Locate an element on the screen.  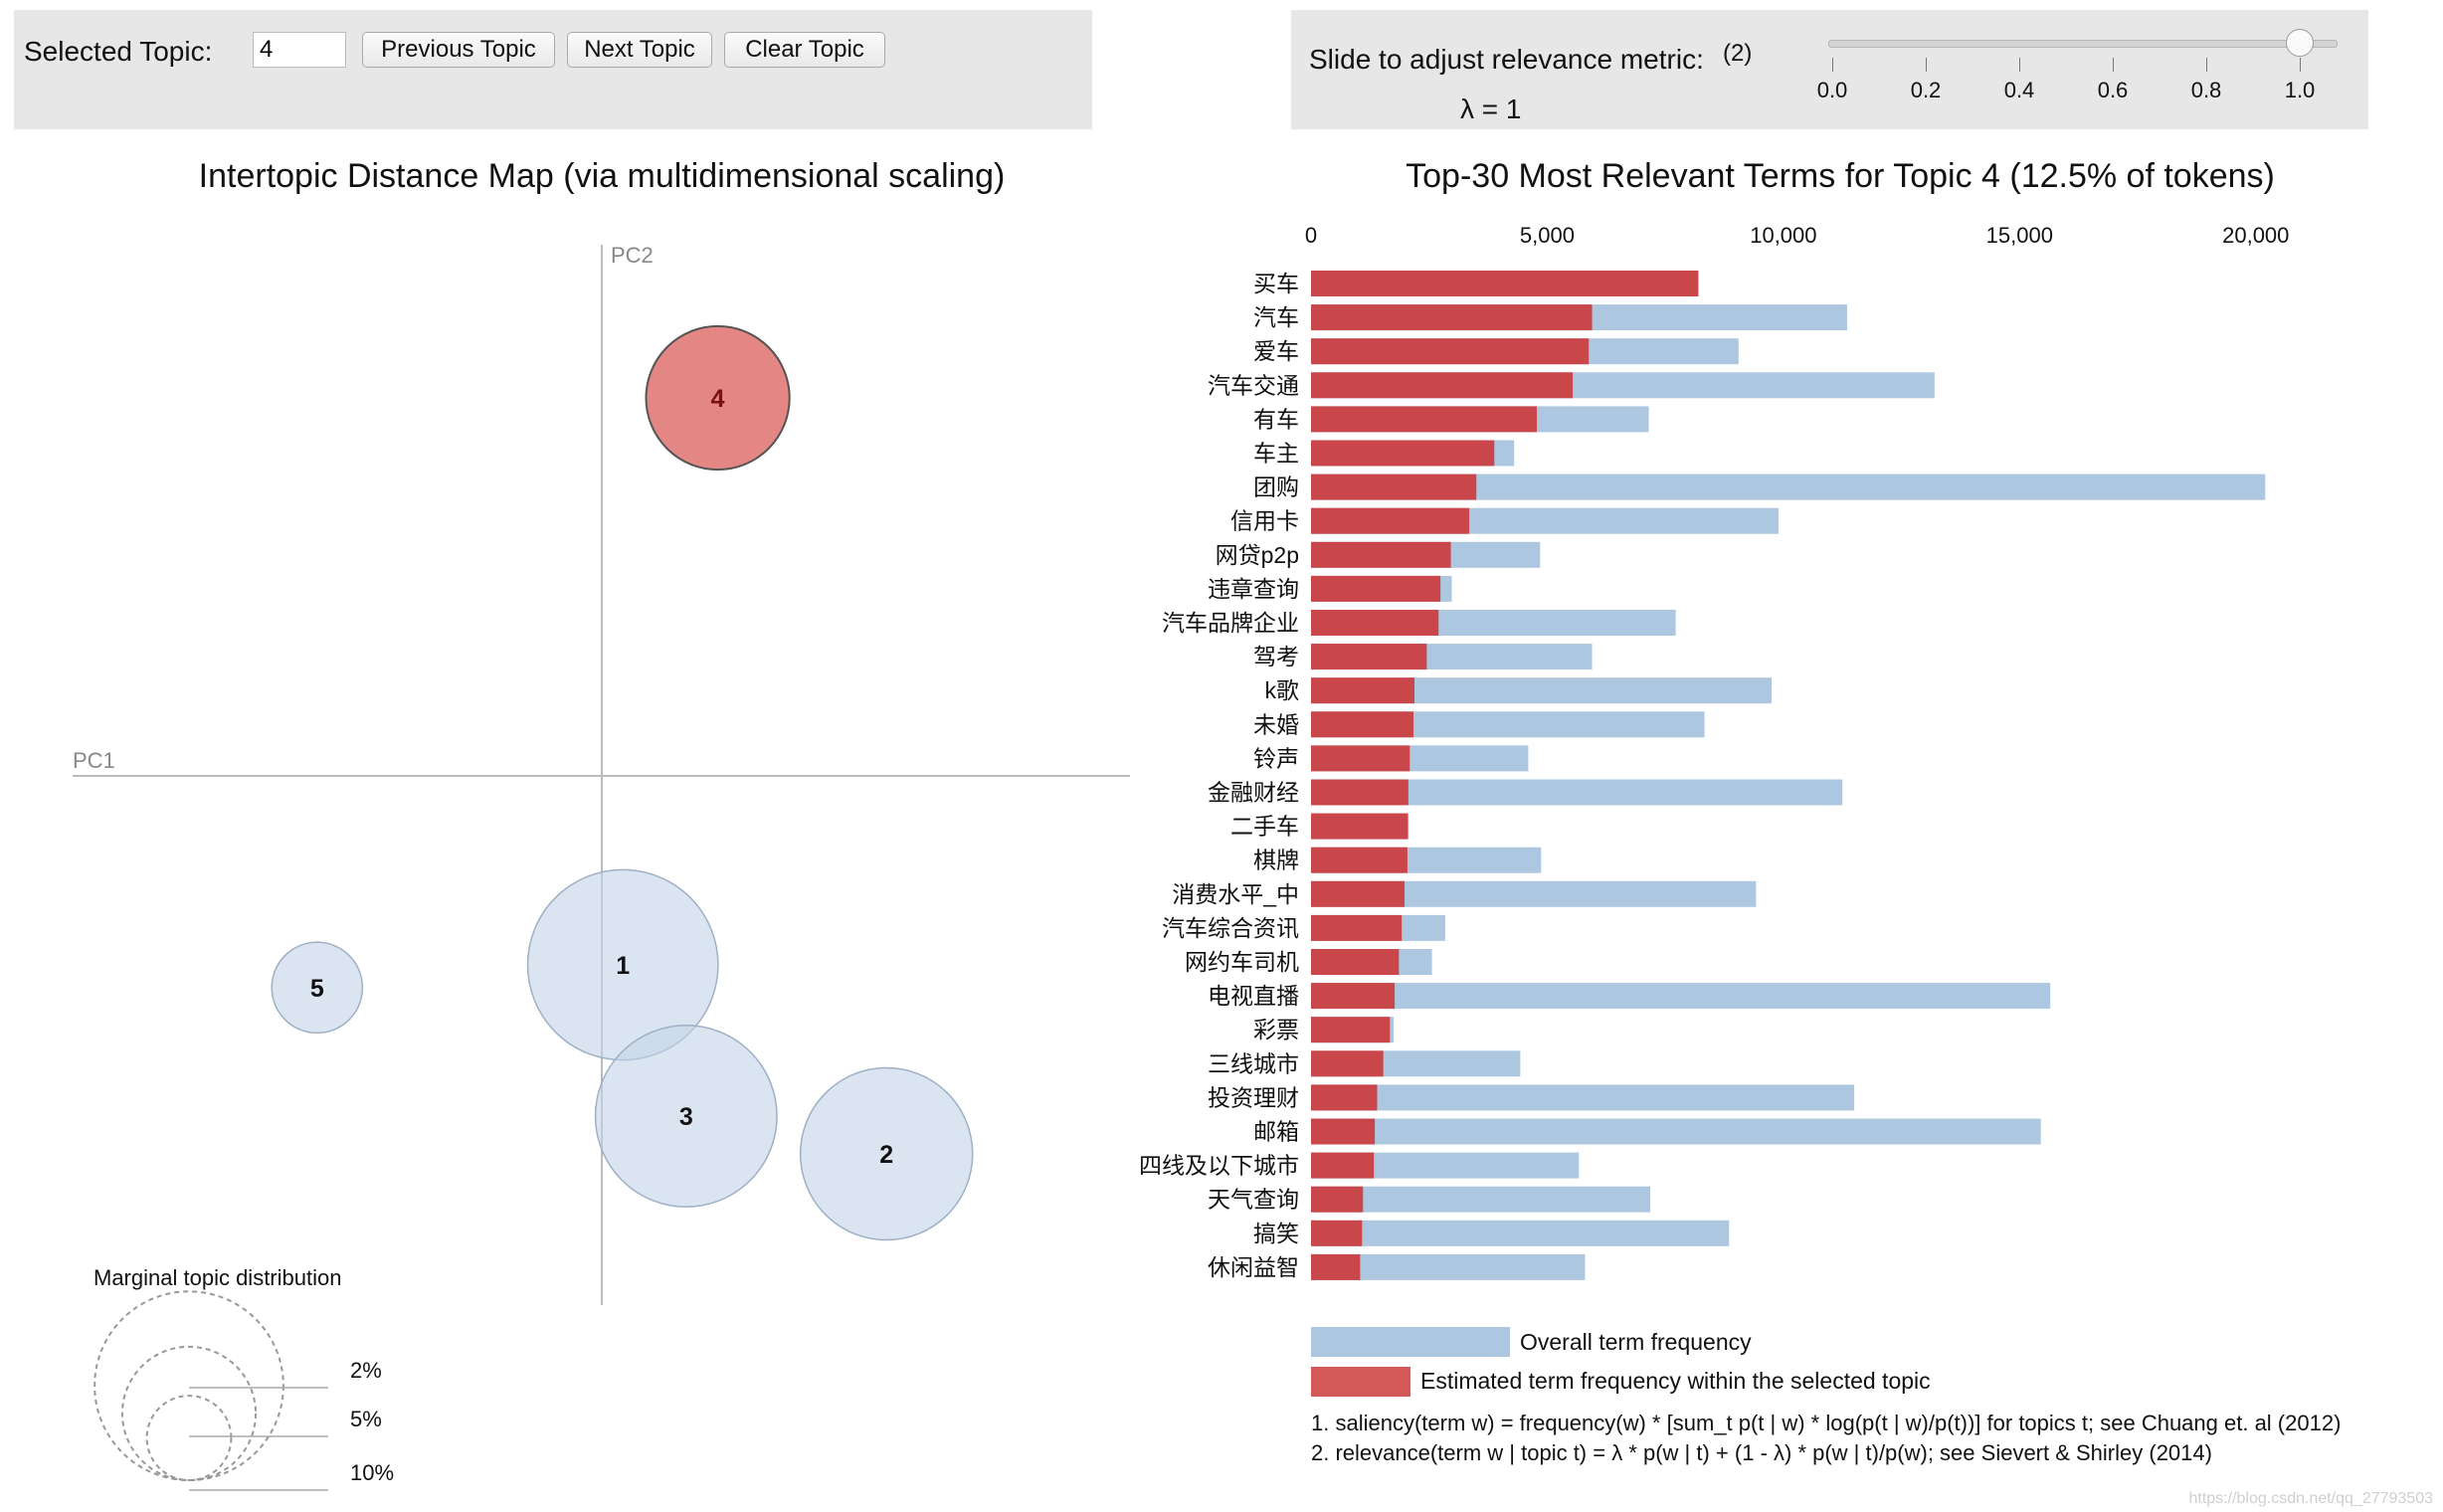
topic-label-5: 5 is located at coordinates (317, 989).